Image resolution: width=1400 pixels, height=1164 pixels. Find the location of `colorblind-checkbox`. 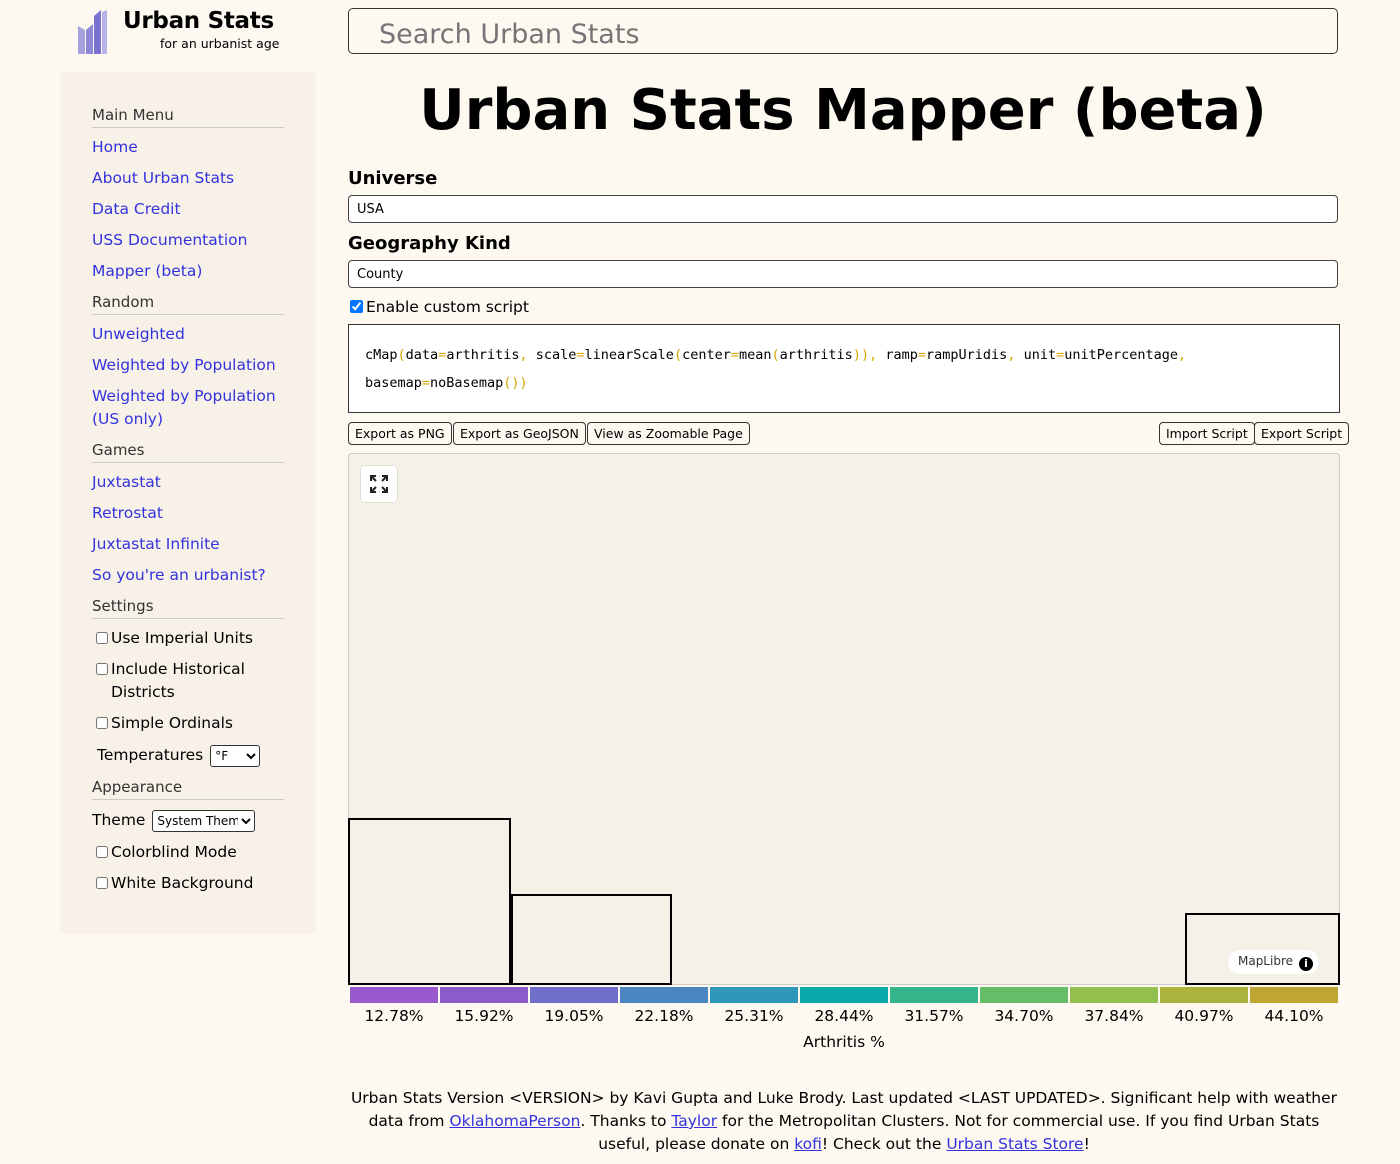

colorblind-checkbox is located at coordinates (102, 852).